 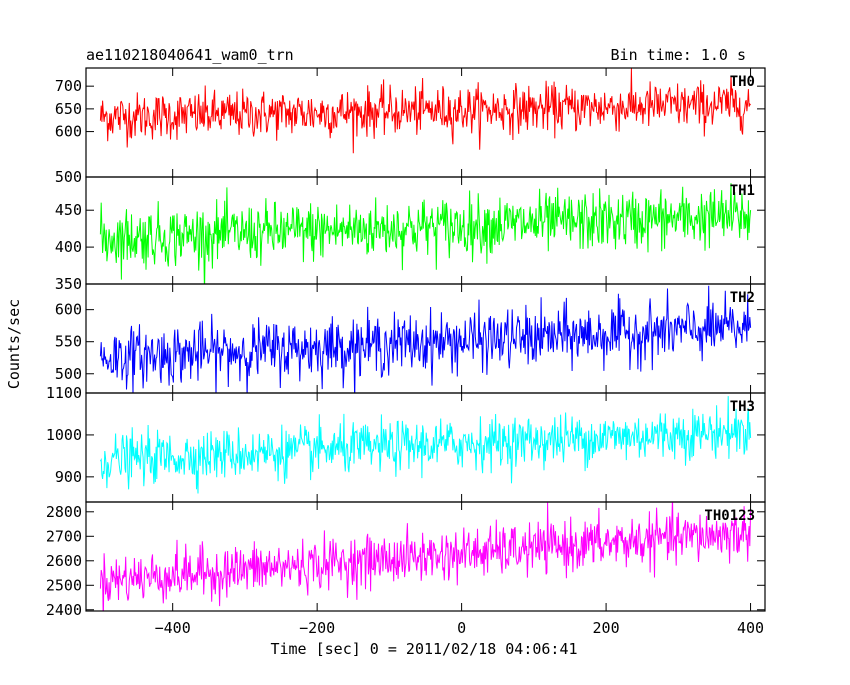 I want to click on y-tick-label-th0: 650, so click(x=68, y=109).